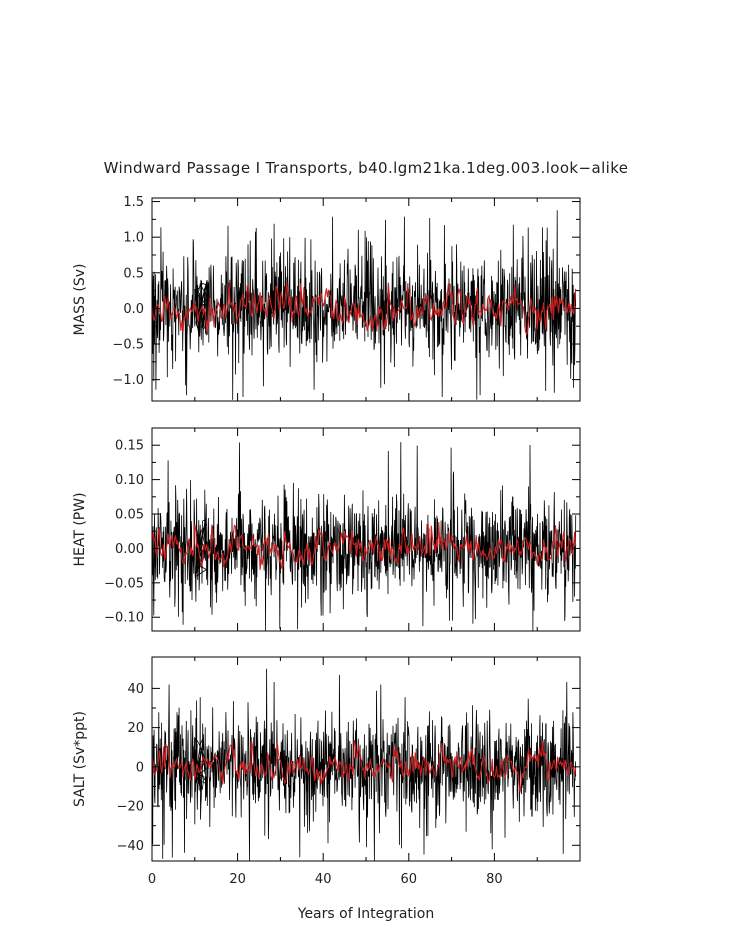 The image size is (733, 945). Describe the element at coordinates (323, 879) in the screenshot. I see `x-tick-label: 40` at that location.